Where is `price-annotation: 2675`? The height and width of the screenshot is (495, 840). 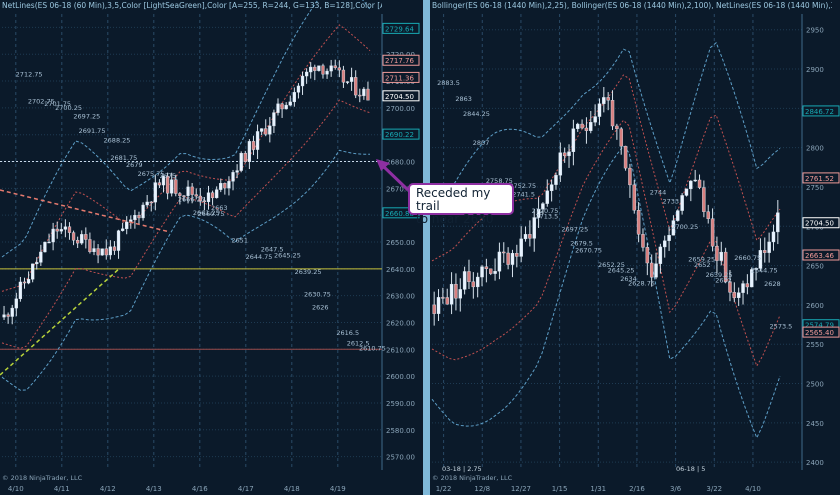 price-annotation: 2675 is located at coordinates (168, 176).